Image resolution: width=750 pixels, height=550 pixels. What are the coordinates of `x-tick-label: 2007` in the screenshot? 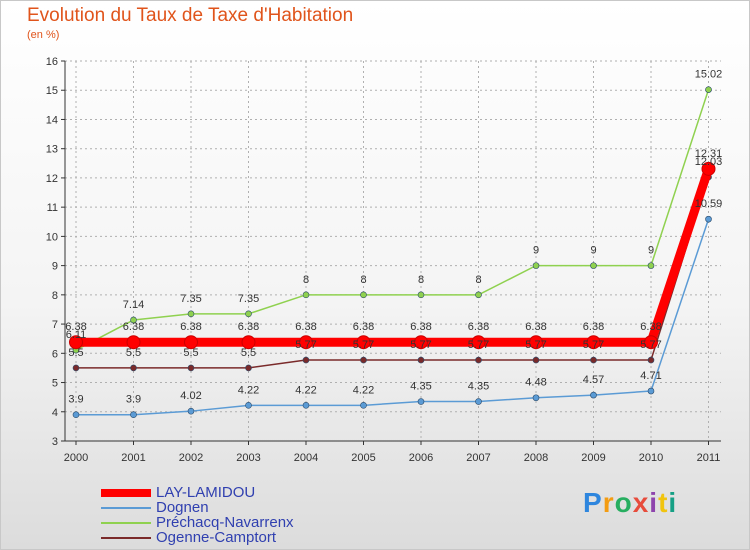 It's located at (478, 458).